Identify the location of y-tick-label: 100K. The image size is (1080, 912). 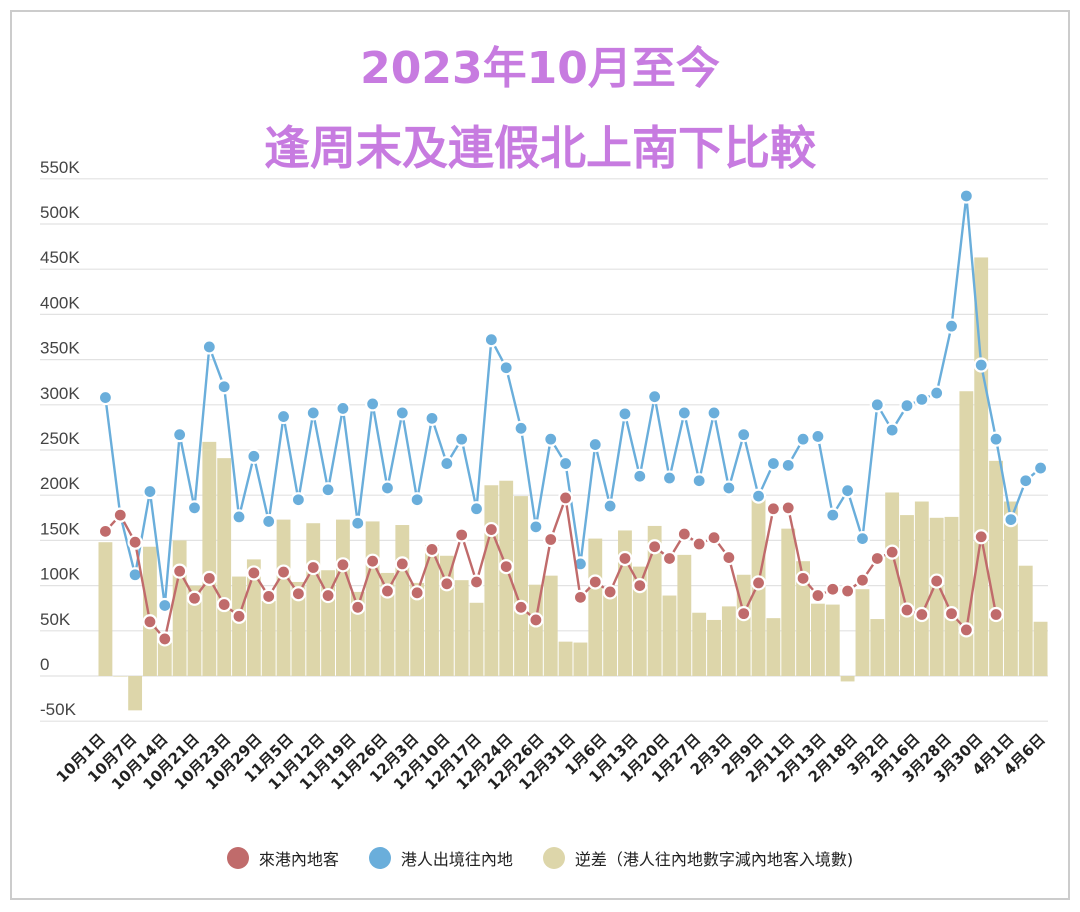
(60, 574).